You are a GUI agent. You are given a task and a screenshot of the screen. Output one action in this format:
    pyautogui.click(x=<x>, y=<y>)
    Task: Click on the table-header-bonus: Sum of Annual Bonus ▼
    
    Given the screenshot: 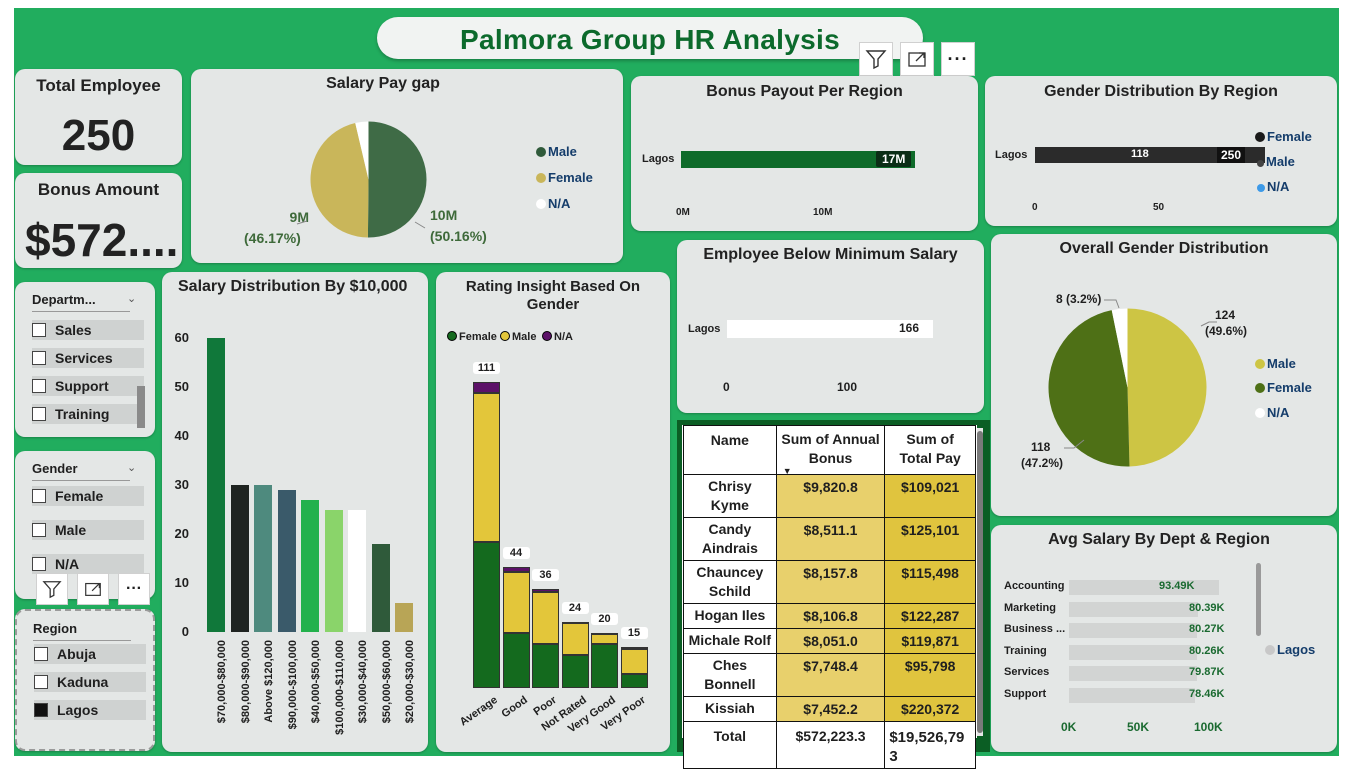 What is the action you would take?
    pyautogui.click(x=830, y=450)
    